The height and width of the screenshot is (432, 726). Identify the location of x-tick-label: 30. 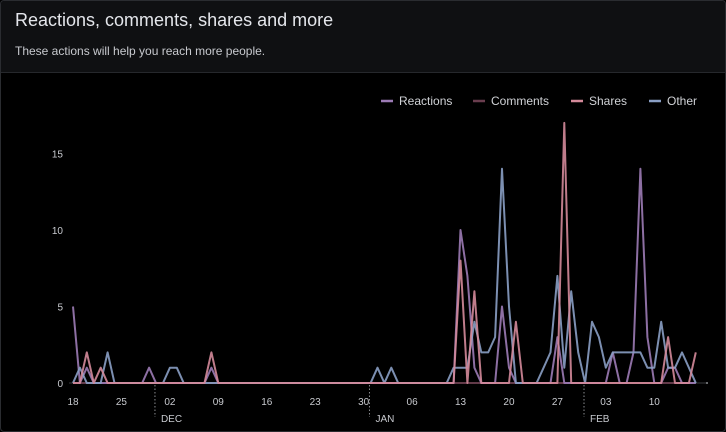
(364, 402).